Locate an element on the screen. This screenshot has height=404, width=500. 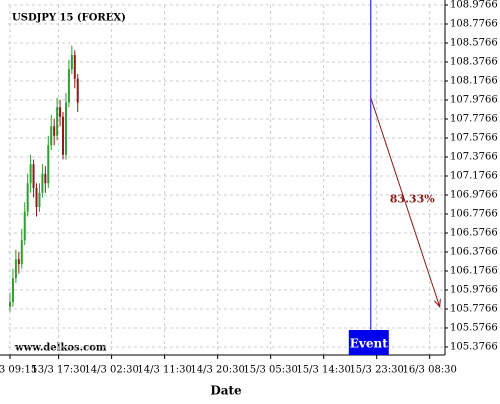
watermark: www.delkos.com is located at coordinates (60, 348).